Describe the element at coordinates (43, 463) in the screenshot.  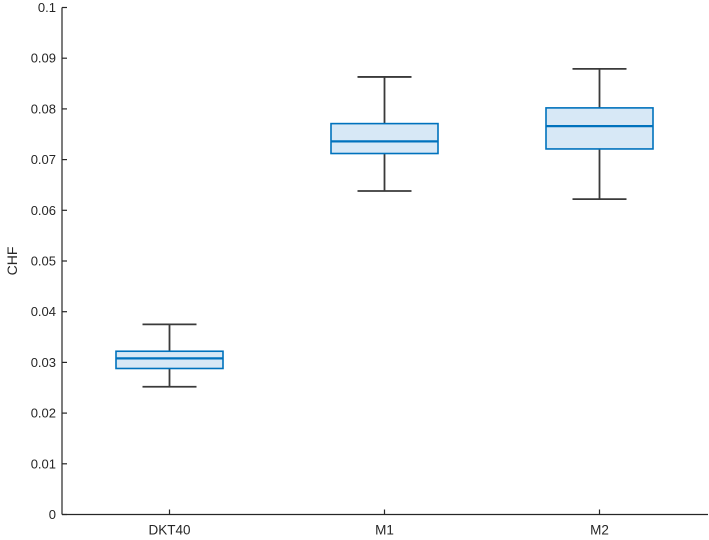
I see `y-tick-label: 0.01` at that location.